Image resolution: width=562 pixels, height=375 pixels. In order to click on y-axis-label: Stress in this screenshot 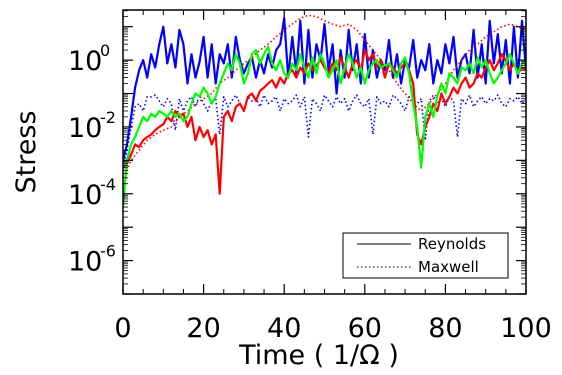, I will do `click(26, 152)`.